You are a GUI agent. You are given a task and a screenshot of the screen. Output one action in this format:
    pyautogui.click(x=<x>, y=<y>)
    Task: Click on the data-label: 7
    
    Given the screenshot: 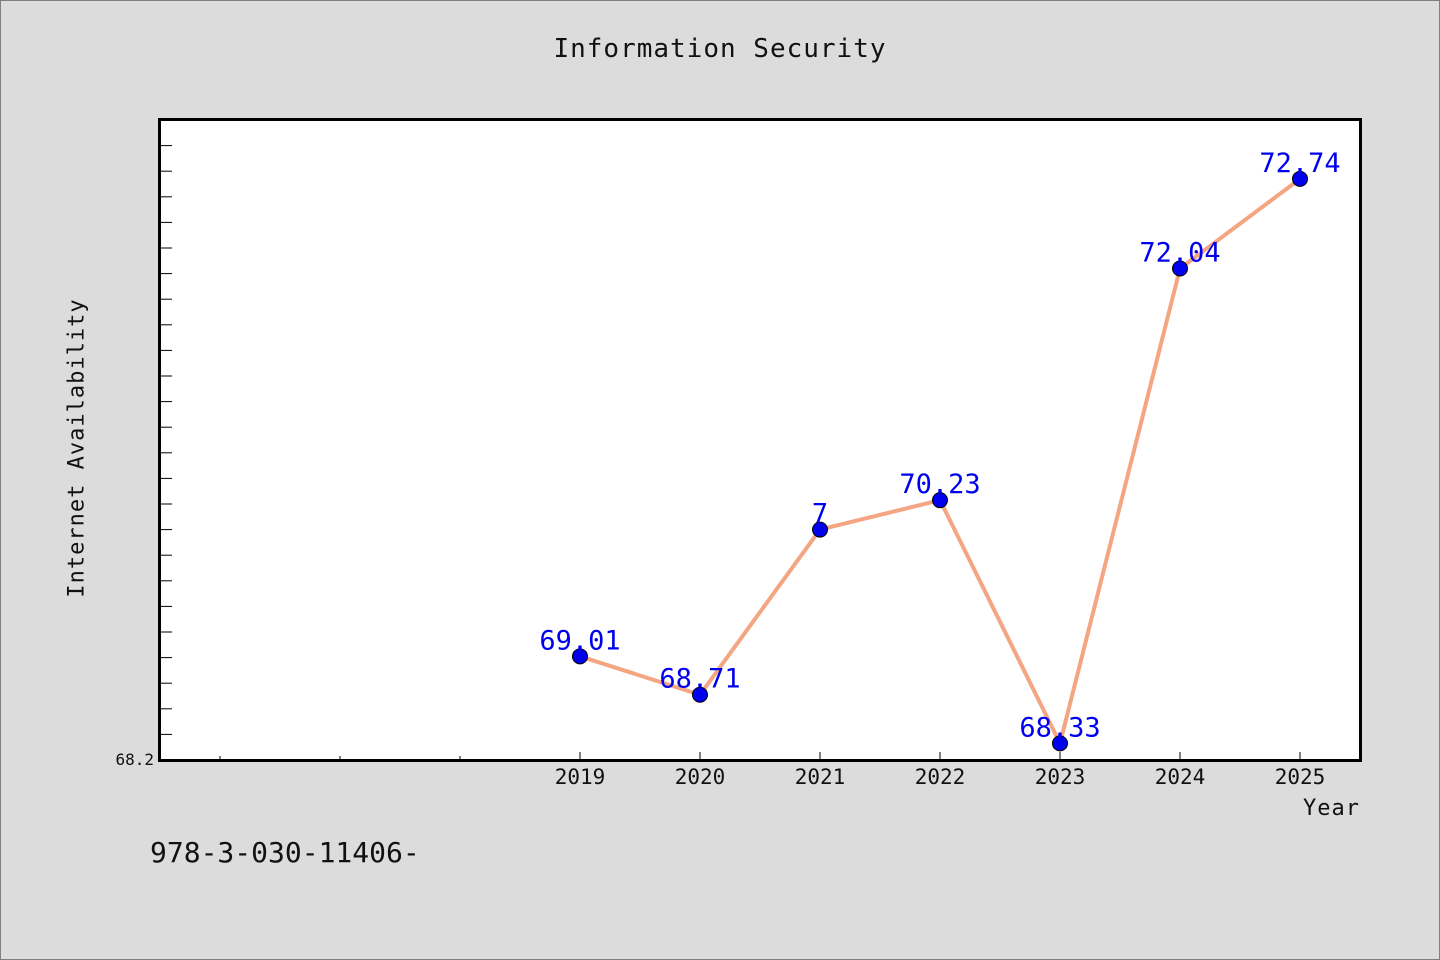 What is the action you would take?
    pyautogui.click(x=820, y=514)
    